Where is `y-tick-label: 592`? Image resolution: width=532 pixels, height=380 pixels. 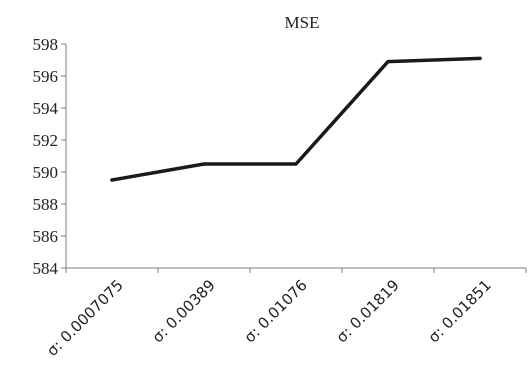 y-tick-label: 592 is located at coordinates (46, 140).